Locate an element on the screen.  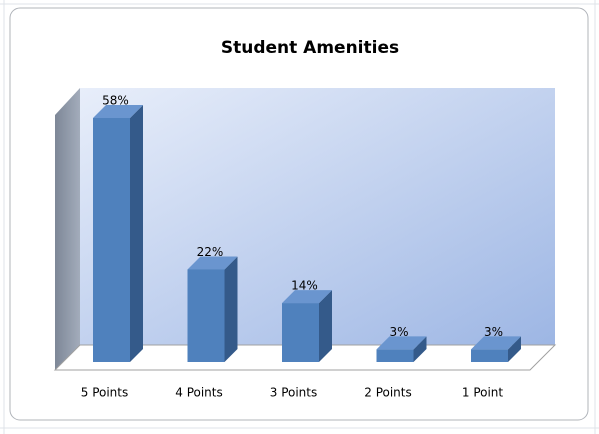
x-tick-label: 1 Point is located at coordinates (483, 393).